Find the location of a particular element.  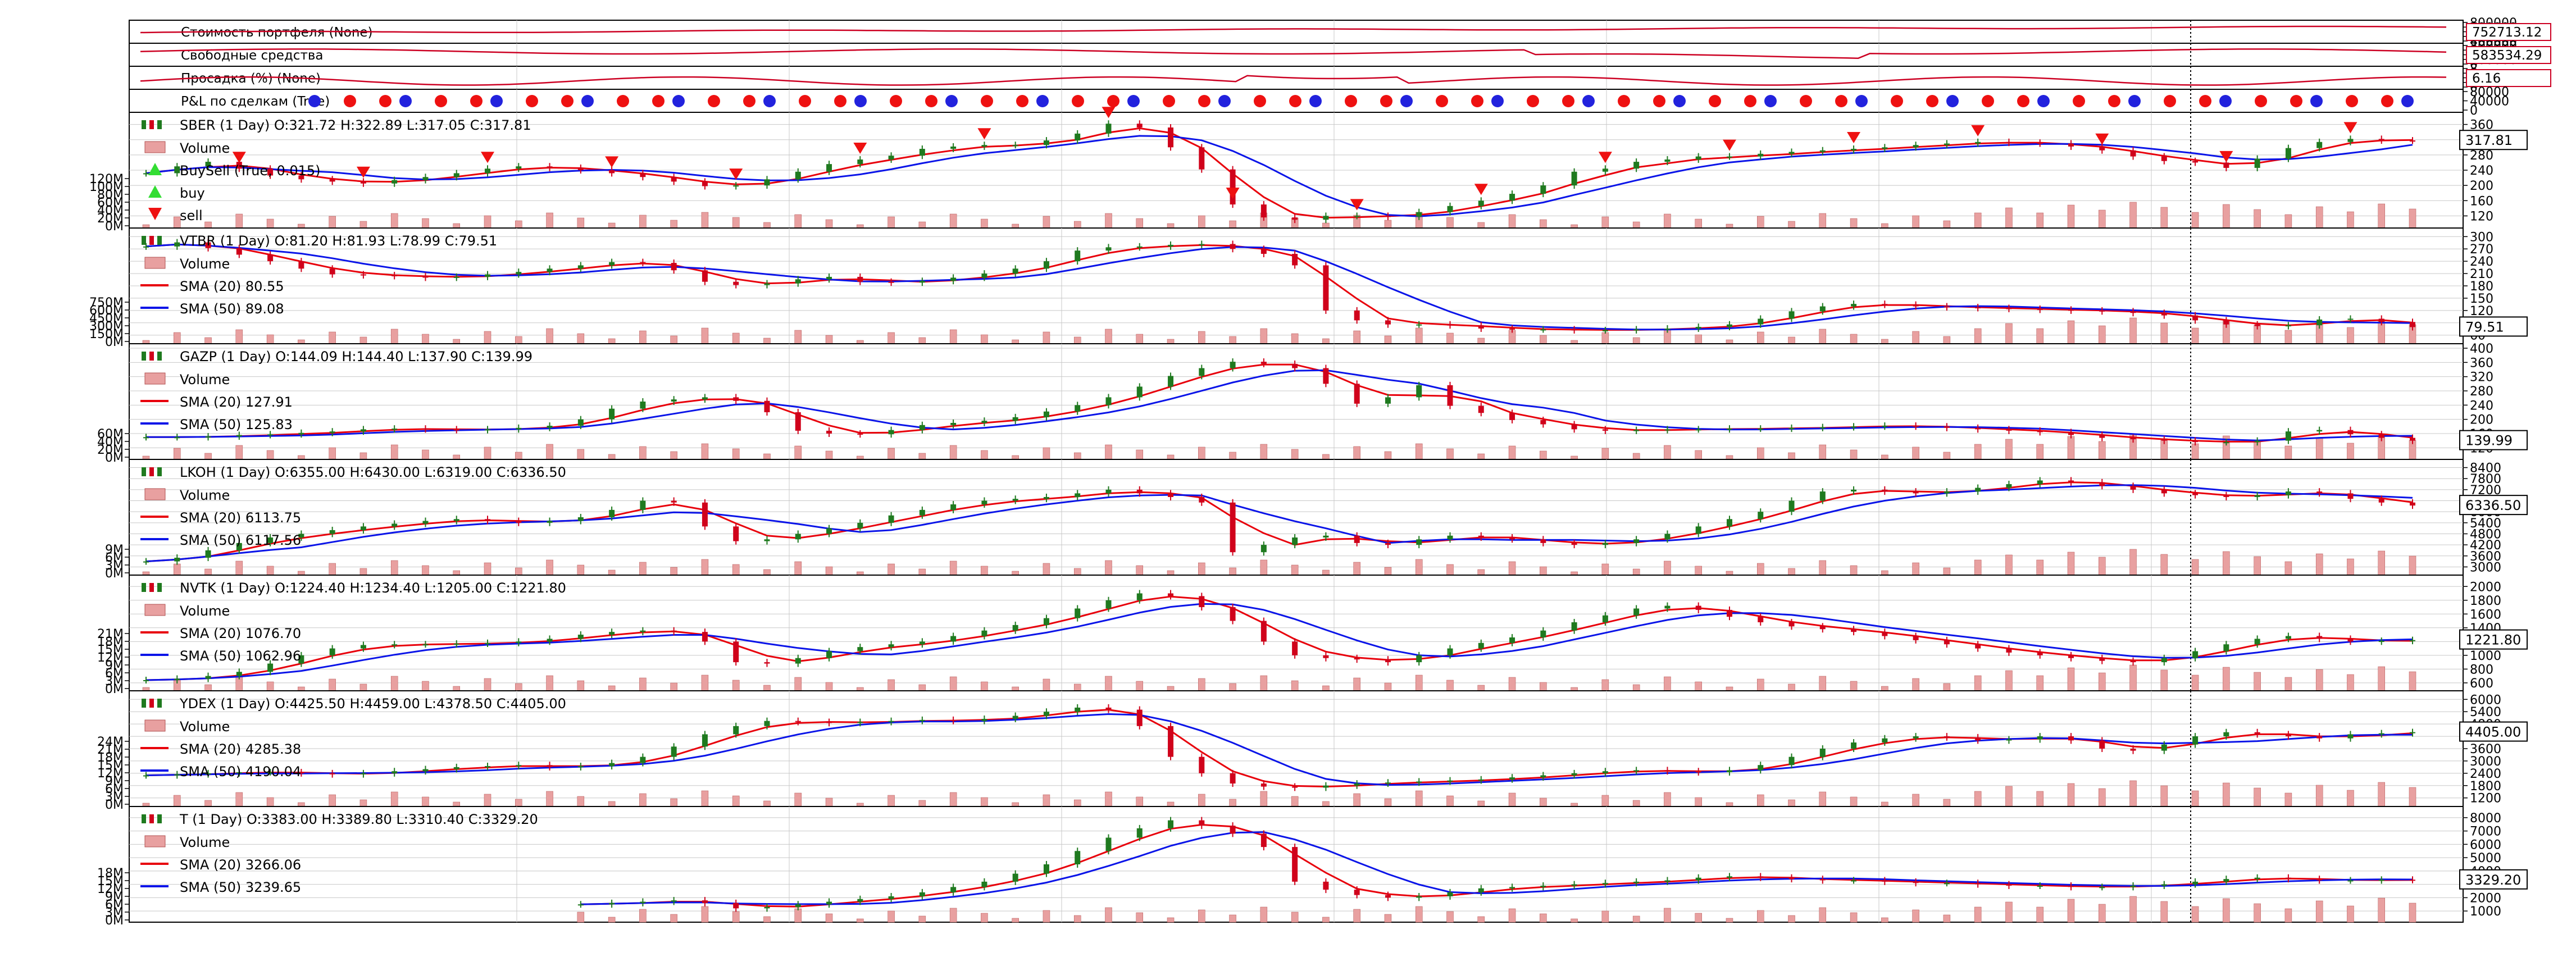

volume-tick-label: 100M is located at coordinates (106, 187).